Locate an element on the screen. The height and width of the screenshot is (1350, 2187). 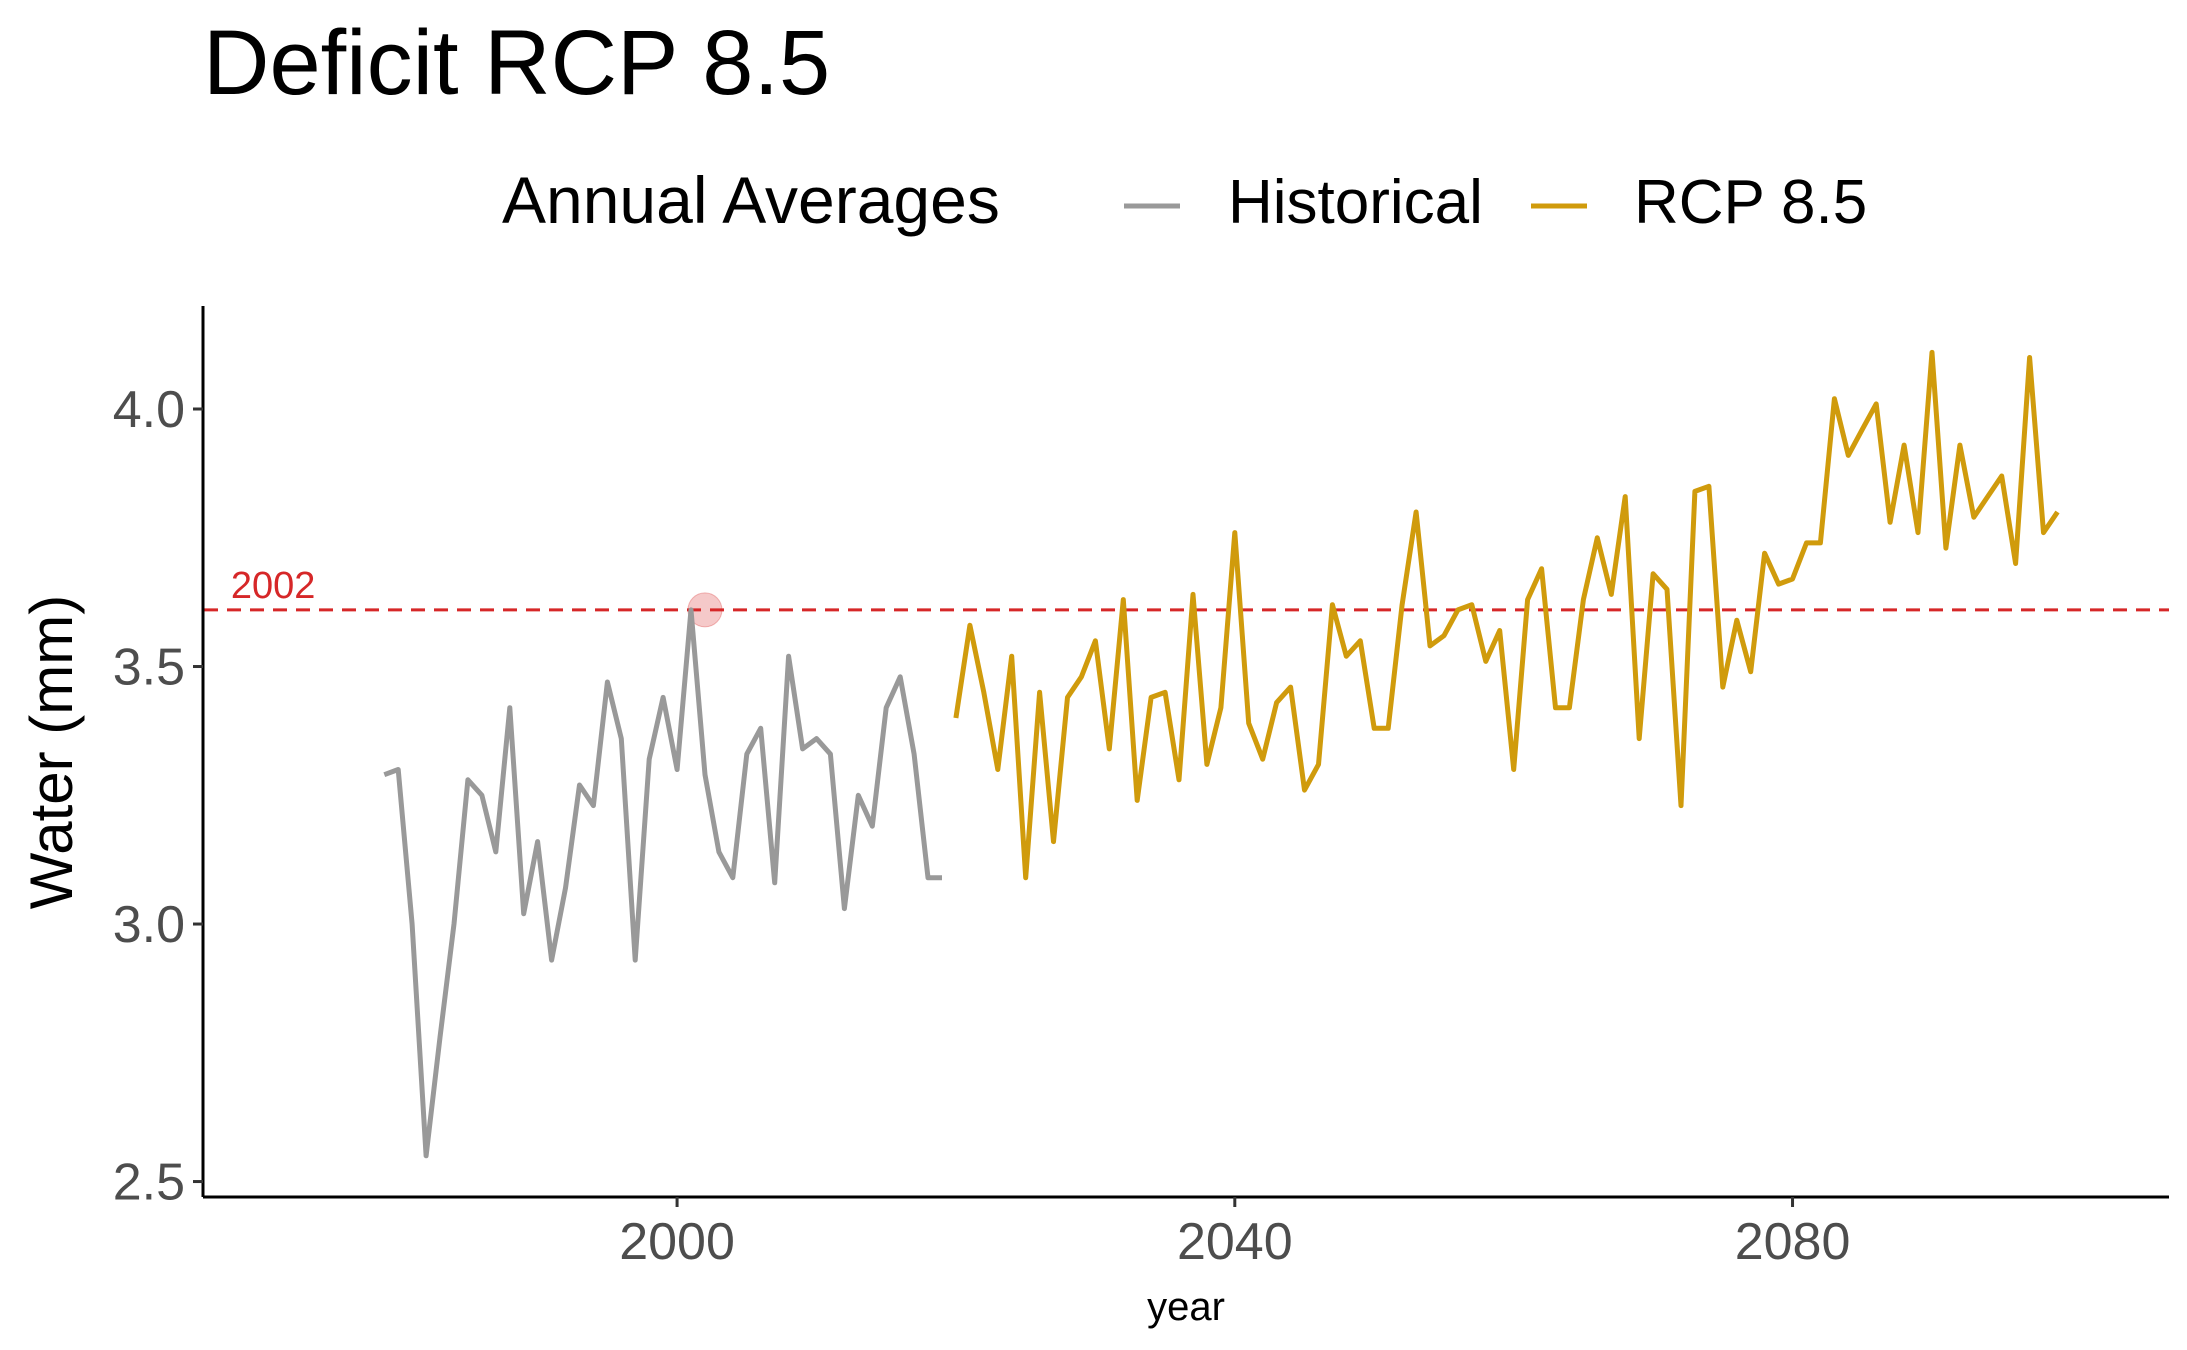
legend: Annual Averages Historical RCP 8.5 is located at coordinates (1184, 200).